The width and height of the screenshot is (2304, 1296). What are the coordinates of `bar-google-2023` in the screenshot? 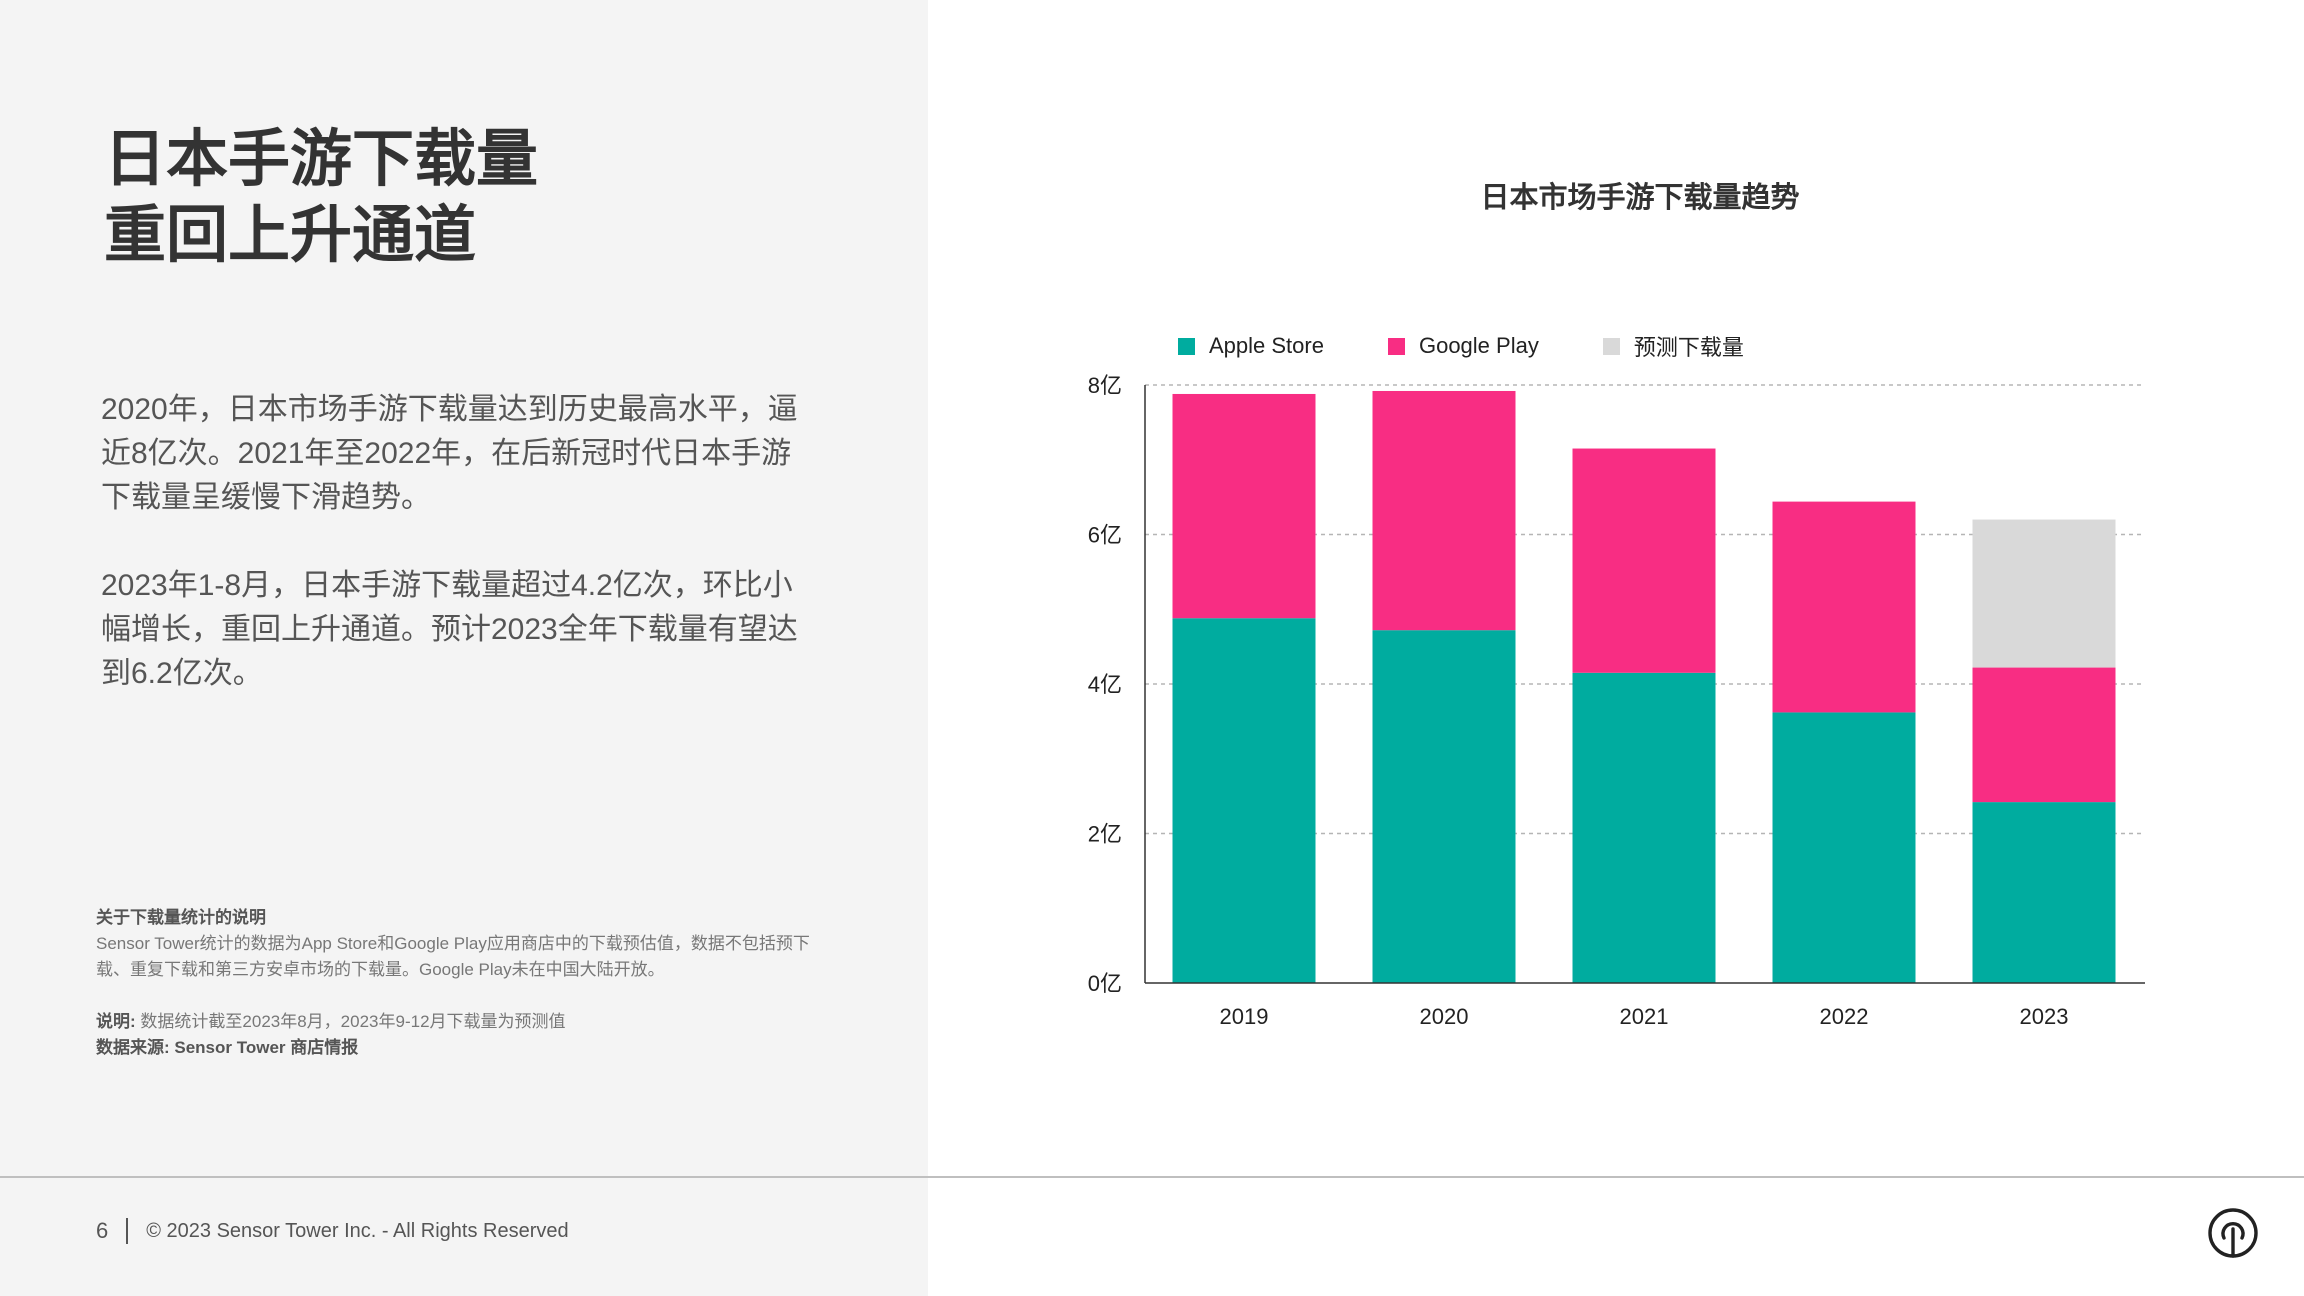 It's located at (2044, 735).